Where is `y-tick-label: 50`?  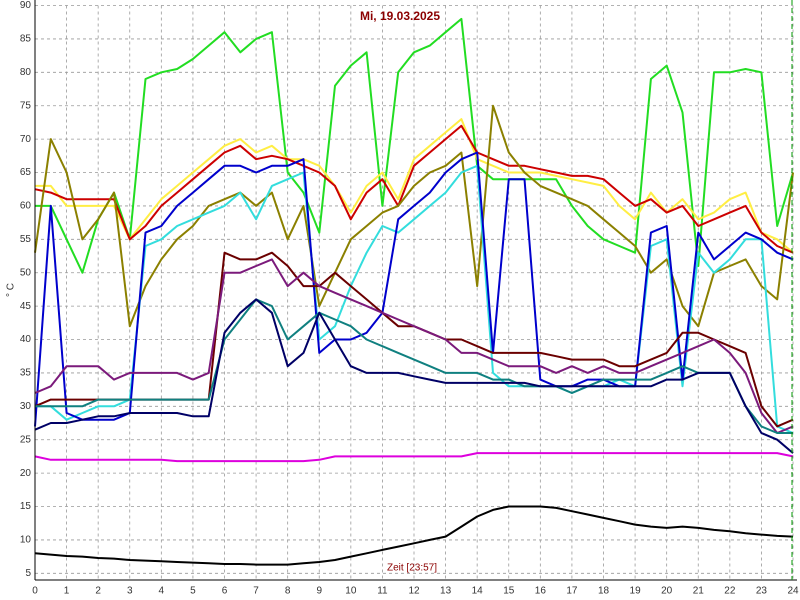 y-tick-label: 50 is located at coordinates (26, 272).